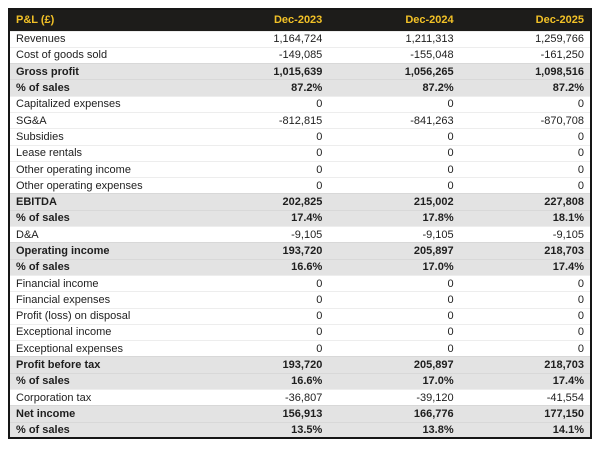 This screenshot has width=600, height=452. What do you see at coordinates (262, 71) in the screenshot?
I see `cell-value: 1,015,639` at bounding box center [262, 71].